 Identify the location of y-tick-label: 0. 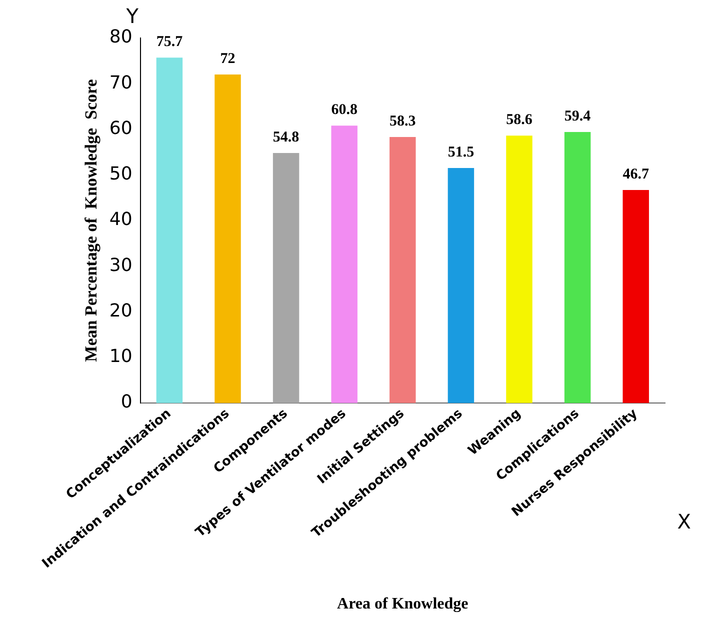
(126, 402).